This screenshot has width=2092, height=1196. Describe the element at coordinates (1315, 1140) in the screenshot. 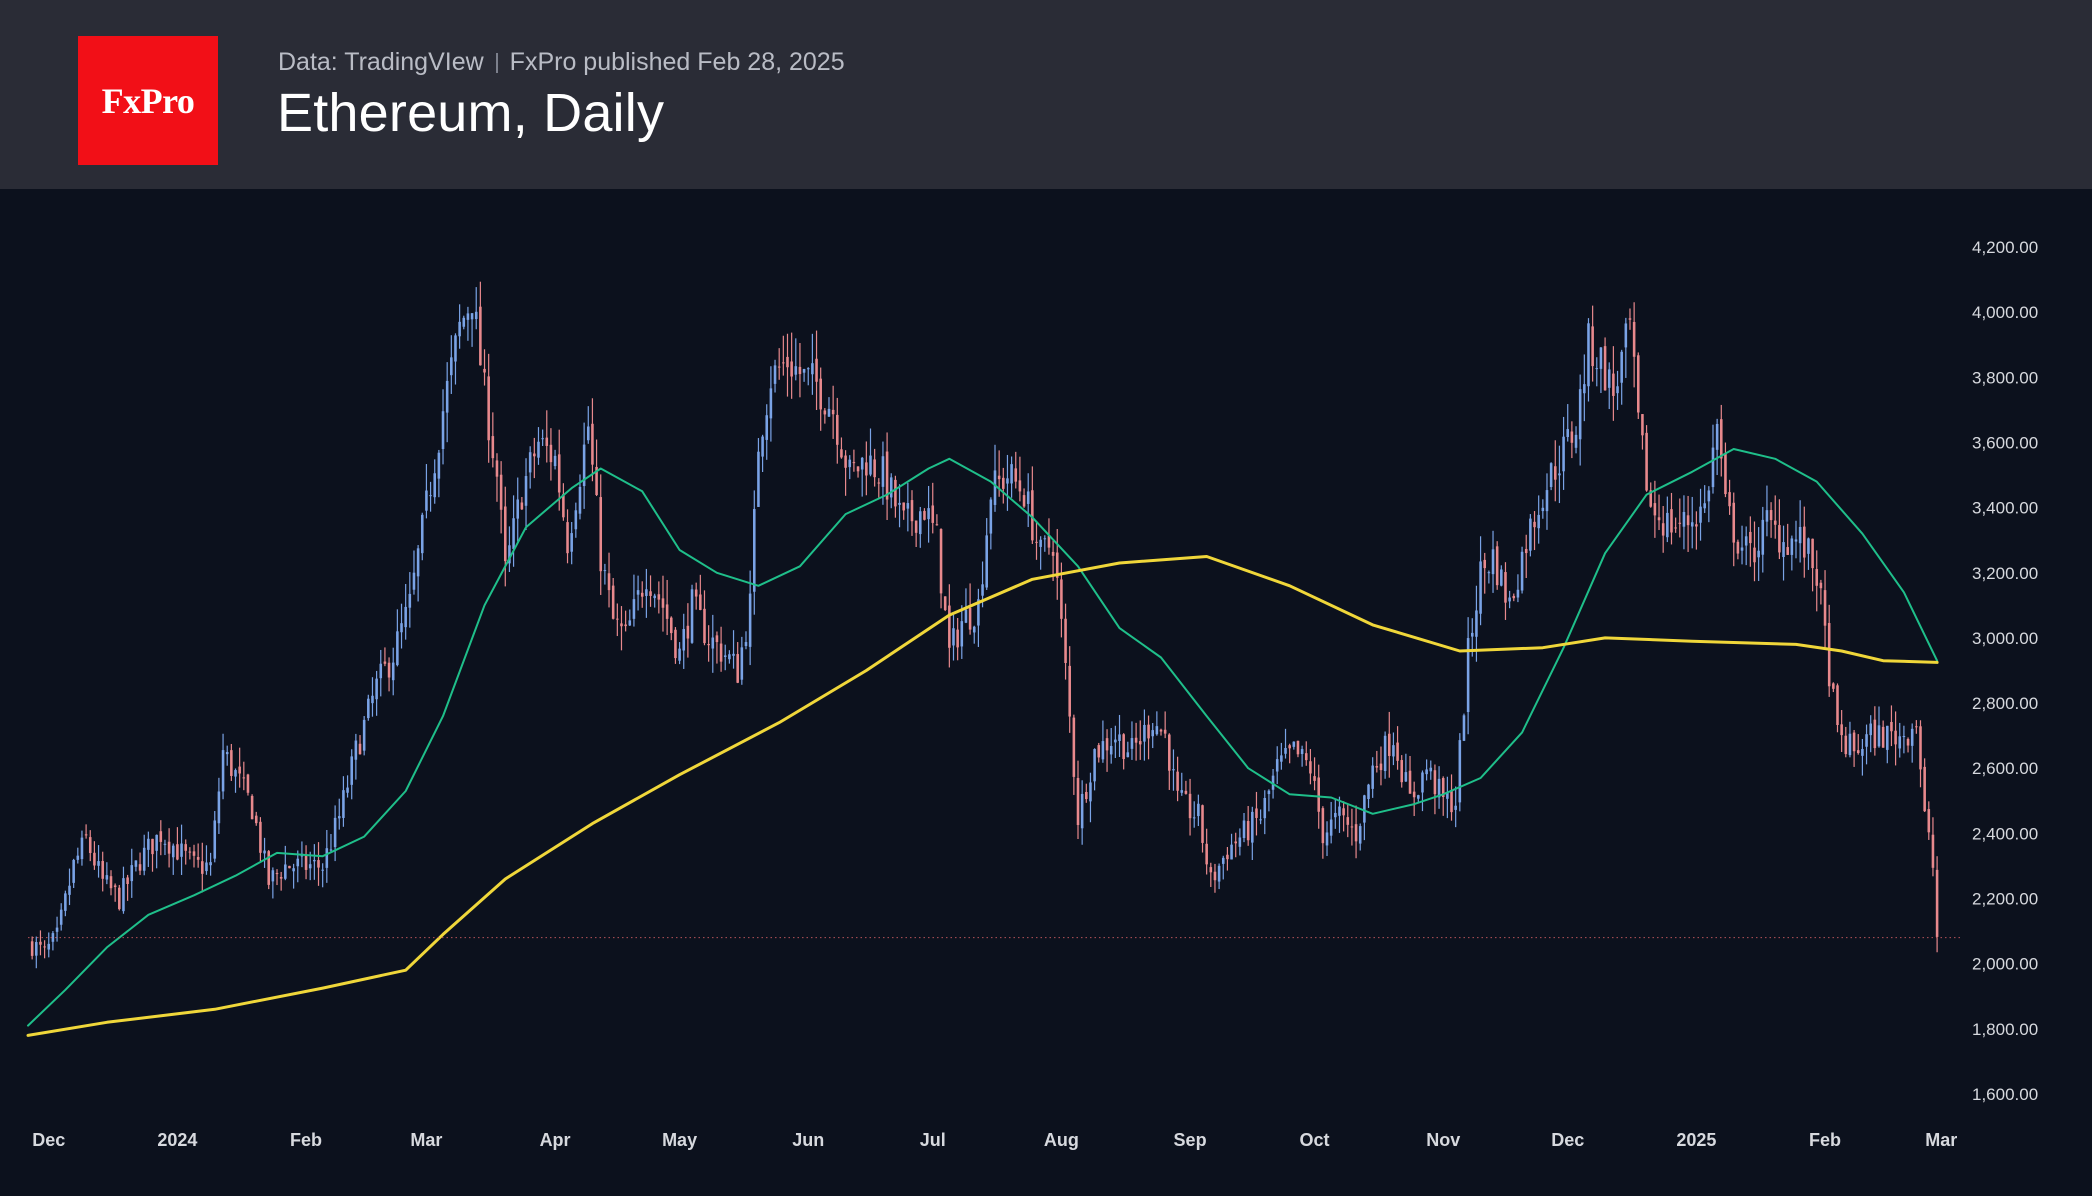

I see `time-tick-label: Oct` at that location.